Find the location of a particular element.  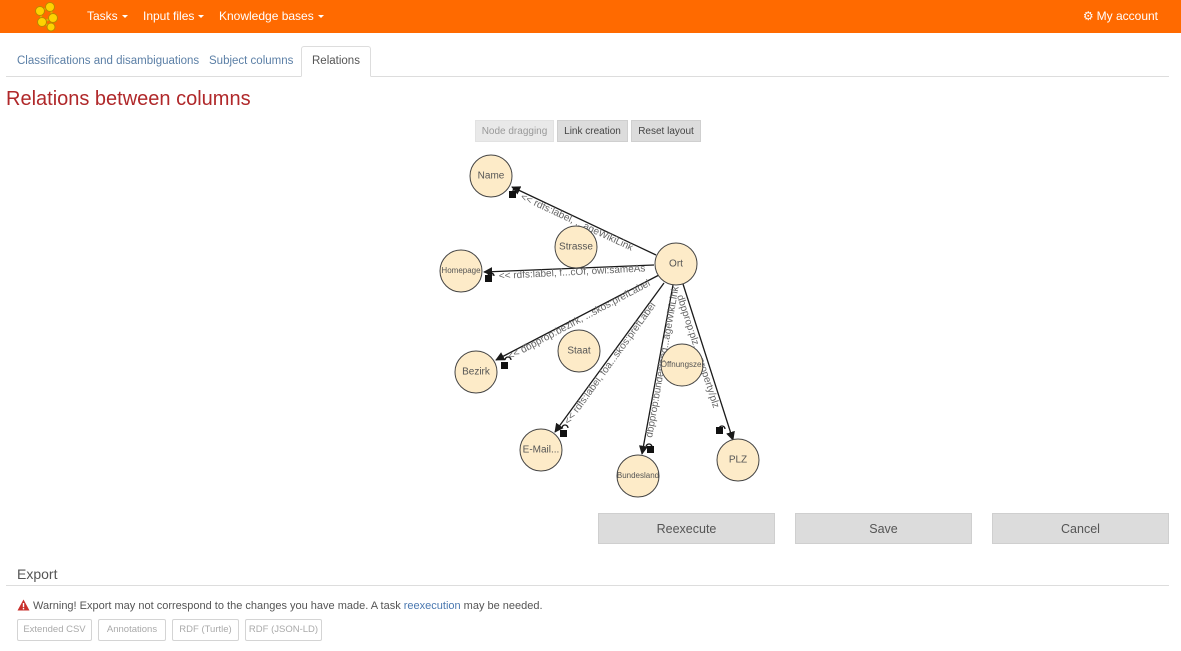

node-oeffnungszeiten: Öffnungszei is located at coordinates (682, 365).